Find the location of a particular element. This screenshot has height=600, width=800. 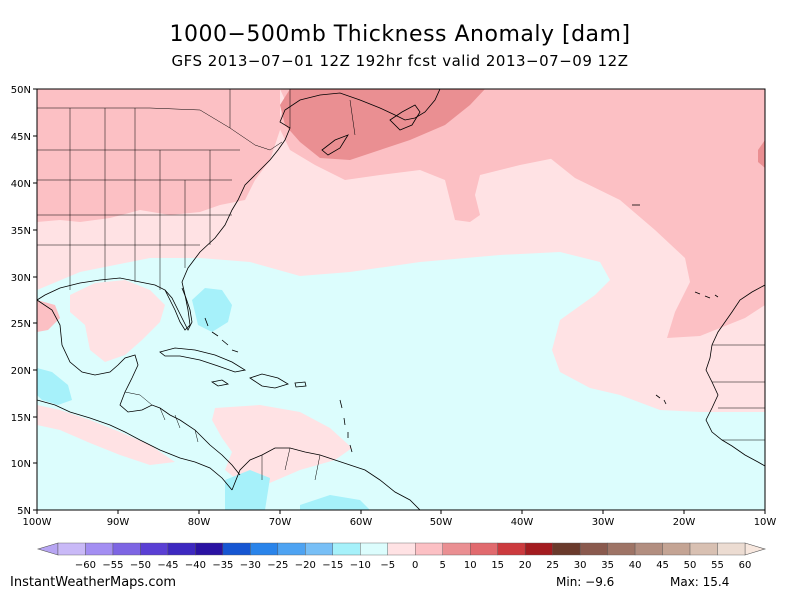

legend-label: −50 is located at coordinates (140, 565).